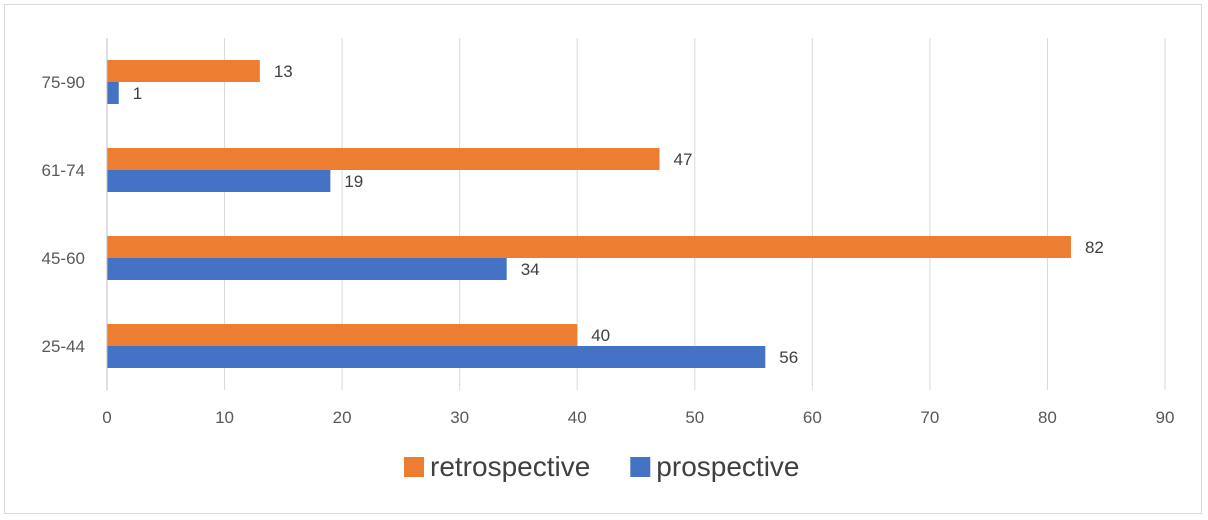  What do you see at coordinates (640, 467) in the screenshot?
I see `legend-swatch-prospective` at bounding box center [640, 467].